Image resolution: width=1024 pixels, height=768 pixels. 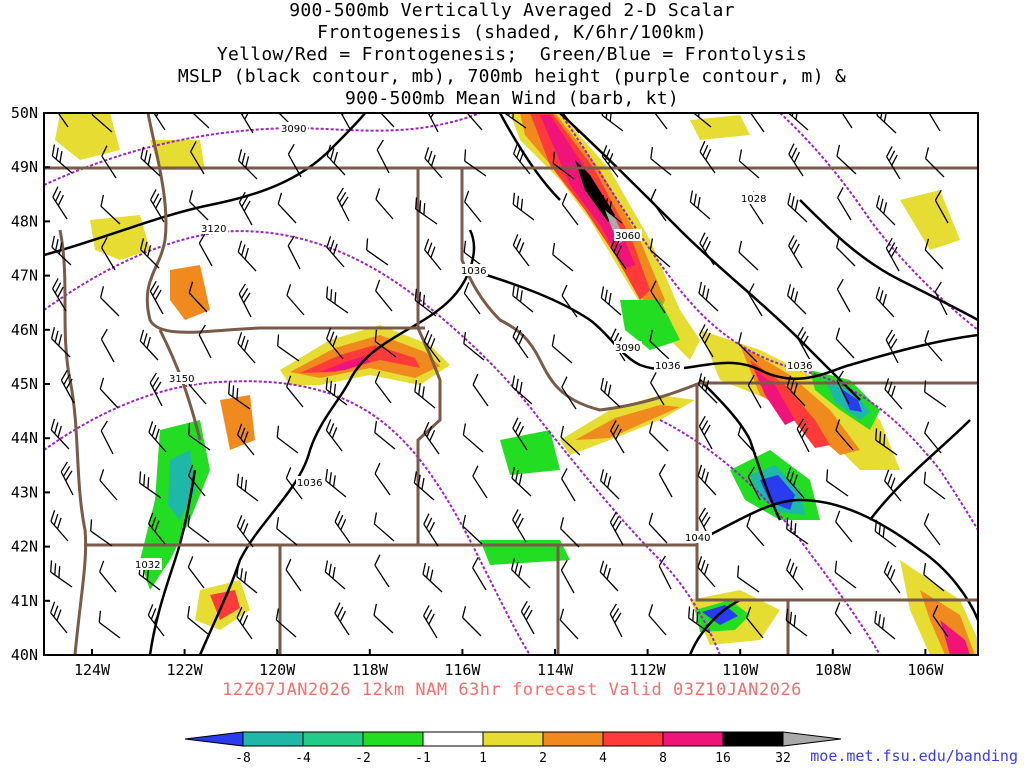 What do you see at coordinates (423, 758) in the screenshot?
I see `colorbar-tick-label: -1` at bounding box center [423, 758].